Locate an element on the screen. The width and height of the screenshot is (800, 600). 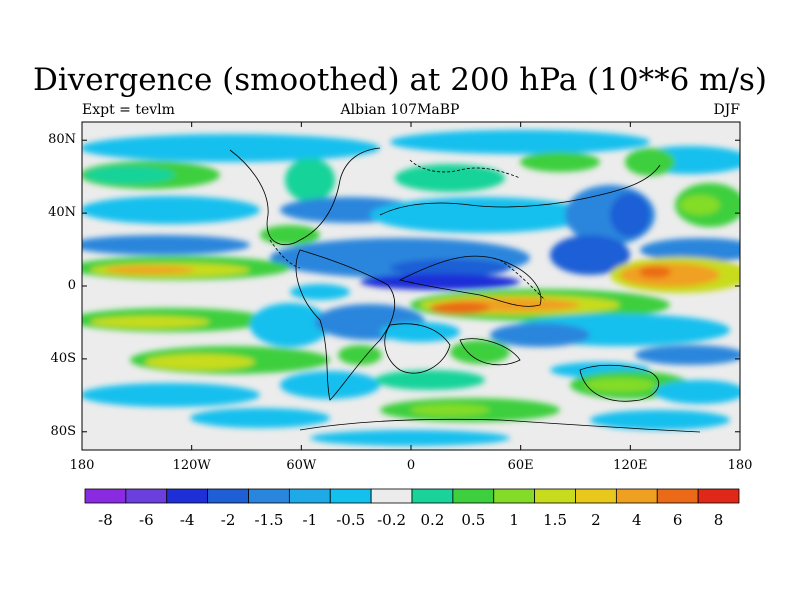
colorbar-label: -6 is located at coordinates (146, 520).